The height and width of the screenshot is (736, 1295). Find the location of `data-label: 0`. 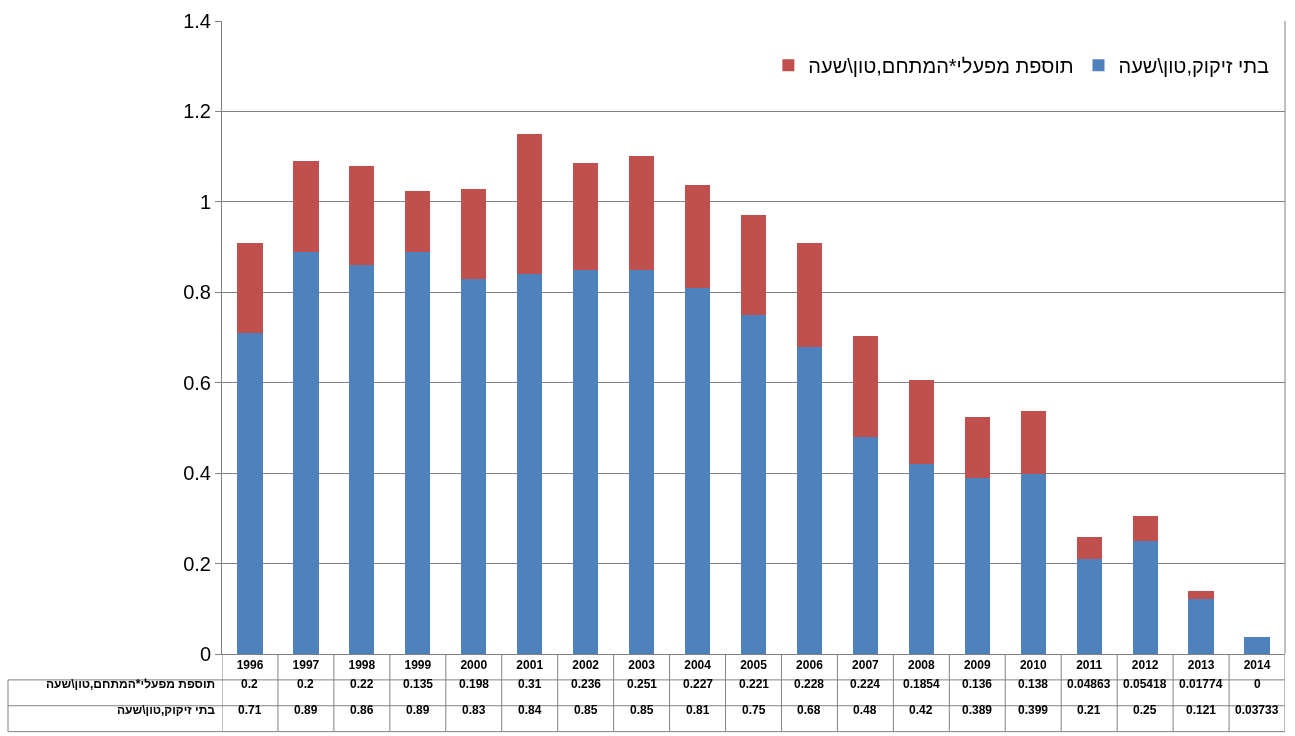

data-label: 0 is located at coordinates (1257, 684).